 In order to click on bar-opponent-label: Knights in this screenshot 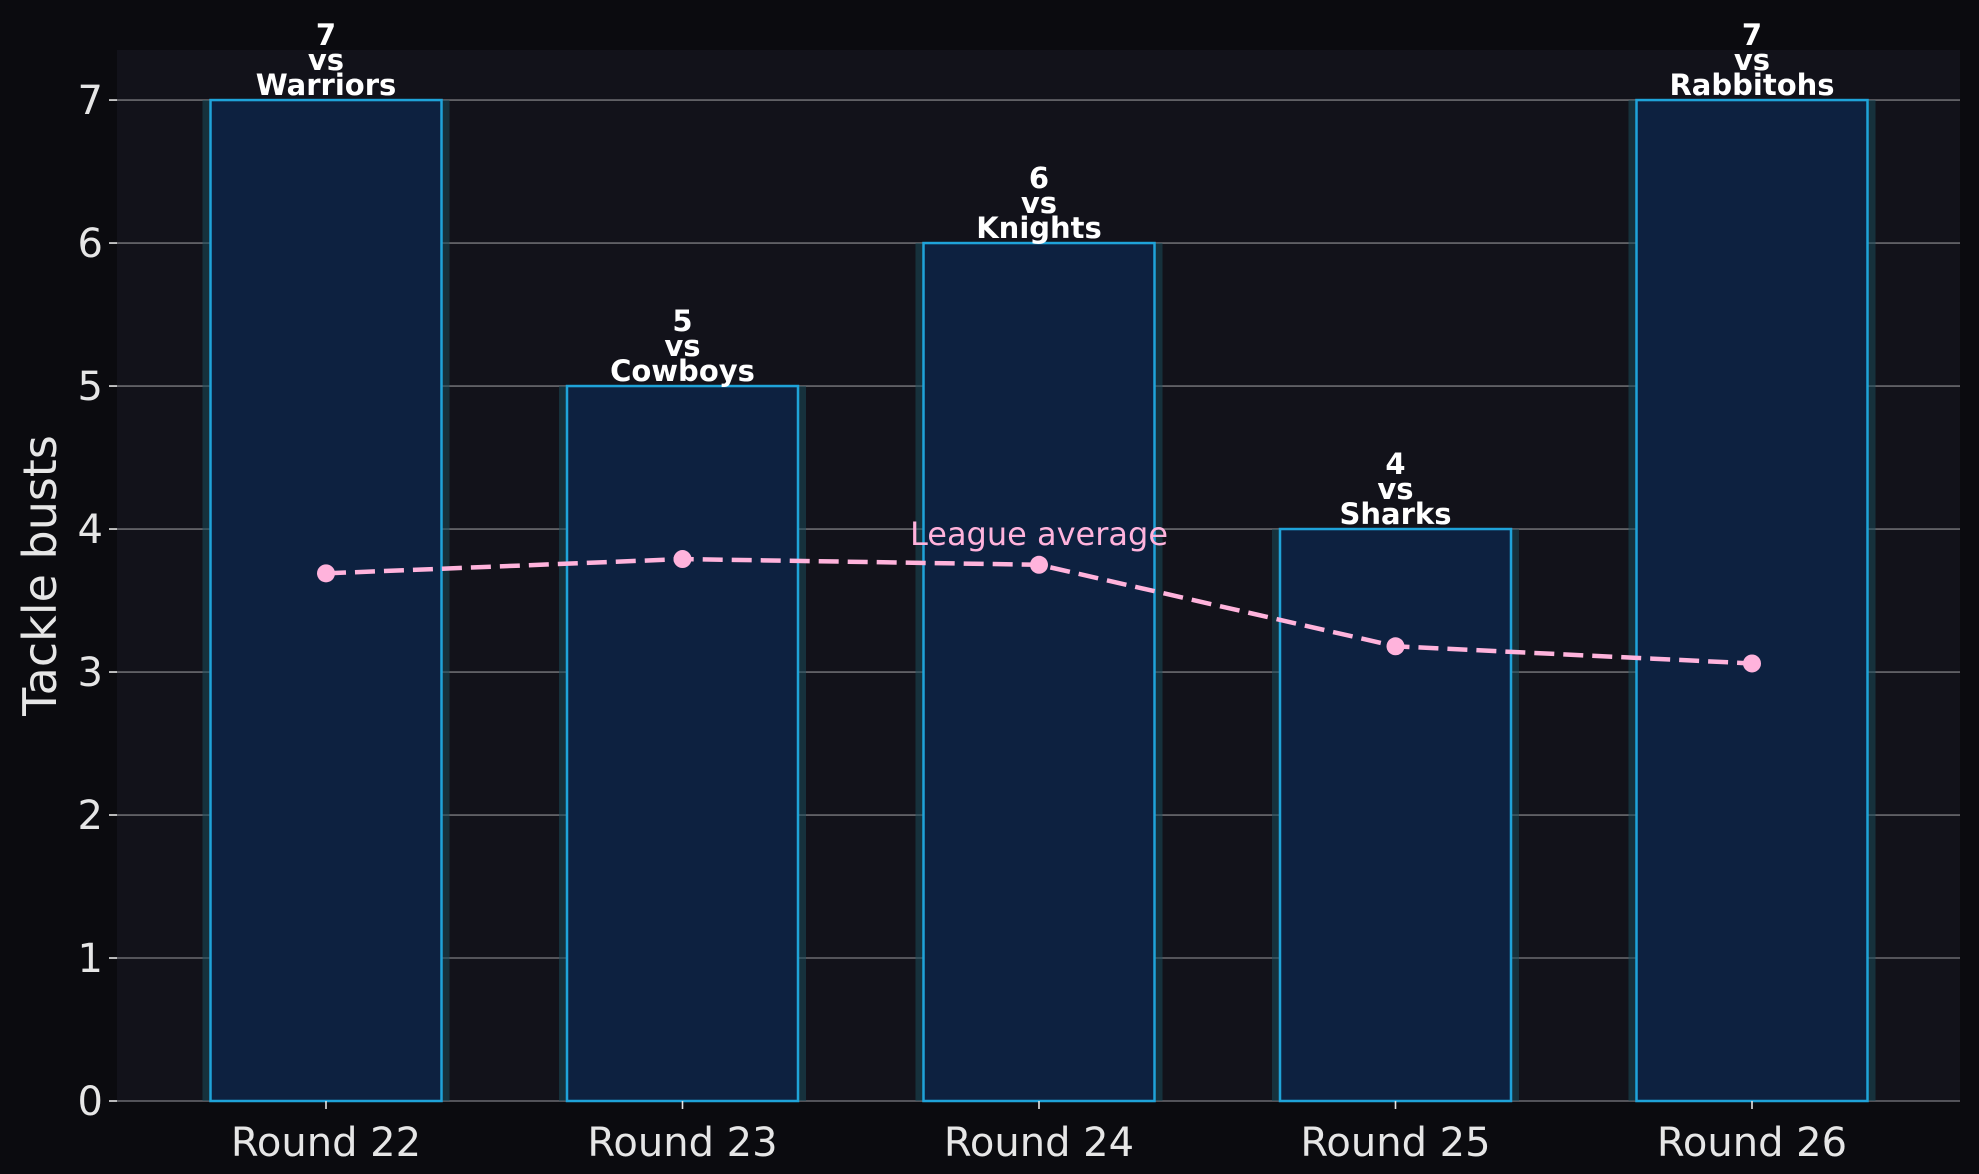, I will do `click(1039, 228)`.